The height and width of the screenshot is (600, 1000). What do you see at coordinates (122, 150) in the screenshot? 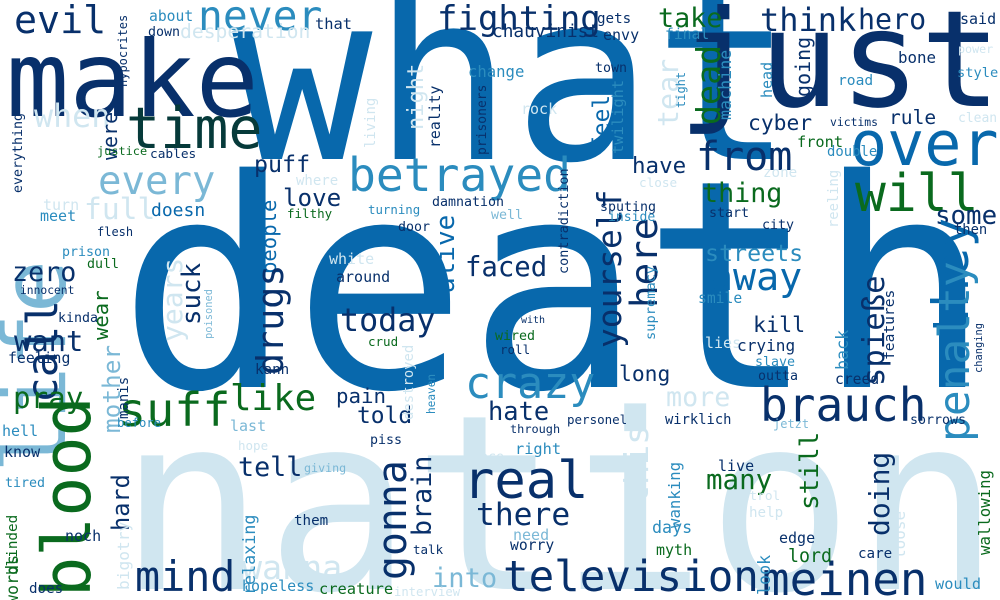
I see `cloud-word-106: justice` at bounding box center [122, 150].